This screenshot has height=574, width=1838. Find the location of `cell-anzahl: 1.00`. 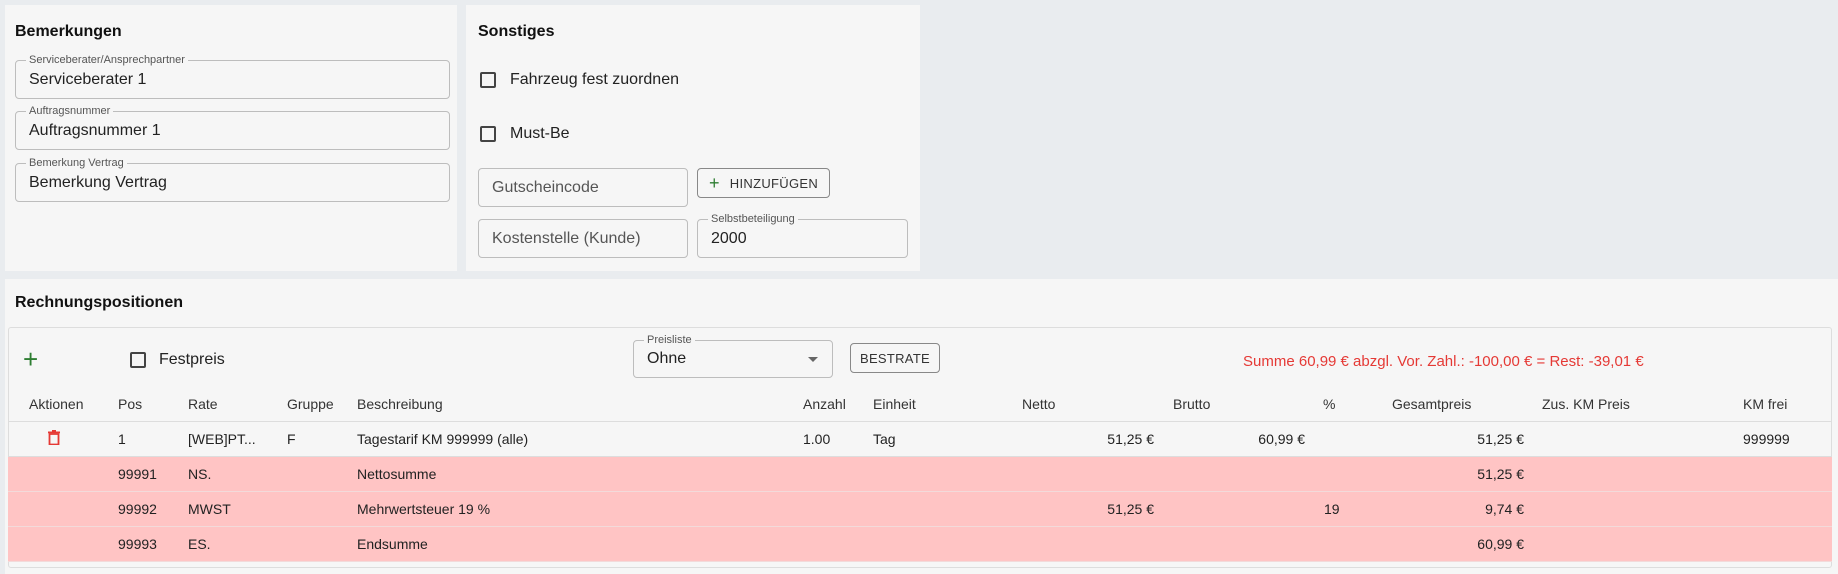

cell-anzahl: 1.00 is located at coordinates (817, 439).